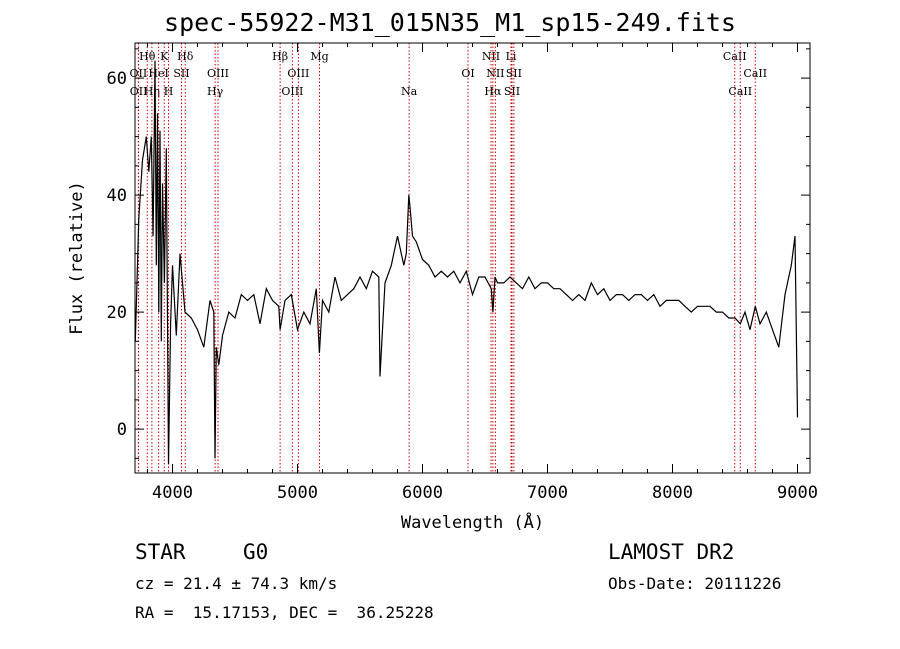 Image resolution: width=900 pixels, height=649 pixels. Describe the element at coordinates (672, 493) in the screenshot. I see `x-tick-label: 8000` at that location.